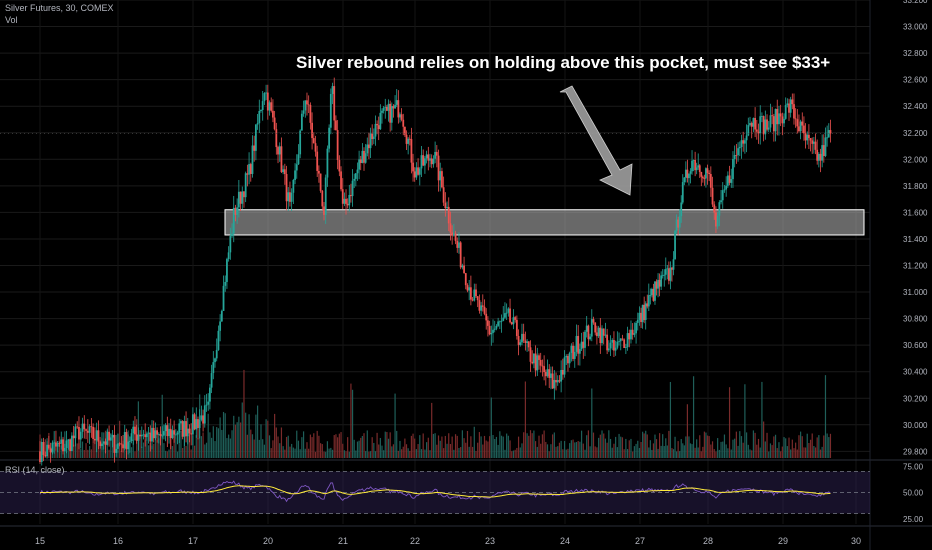 Image resolution: width=932 pixels, height=550 pixels. What do you see at coordinates (118, 541) in the screenshot?
I see `time-tick-label: 16` at bounding box center [118, 541].